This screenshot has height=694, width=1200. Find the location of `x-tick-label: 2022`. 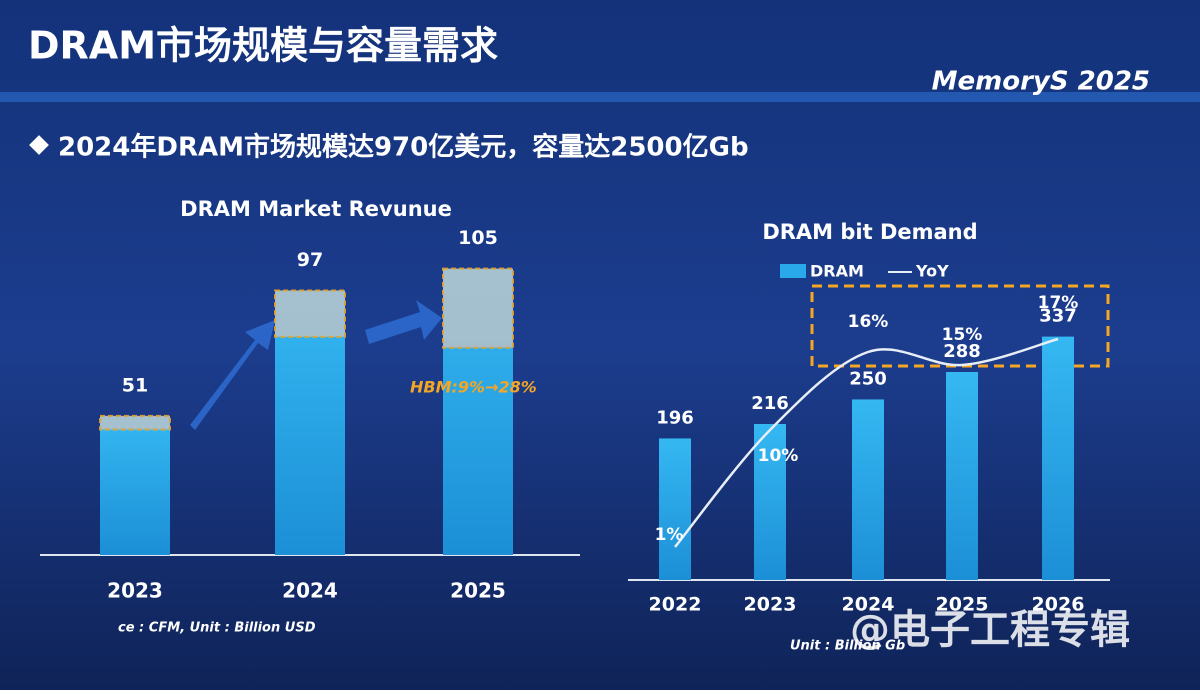

x-tick-label: 2022 is located at coordinates (675, 605).